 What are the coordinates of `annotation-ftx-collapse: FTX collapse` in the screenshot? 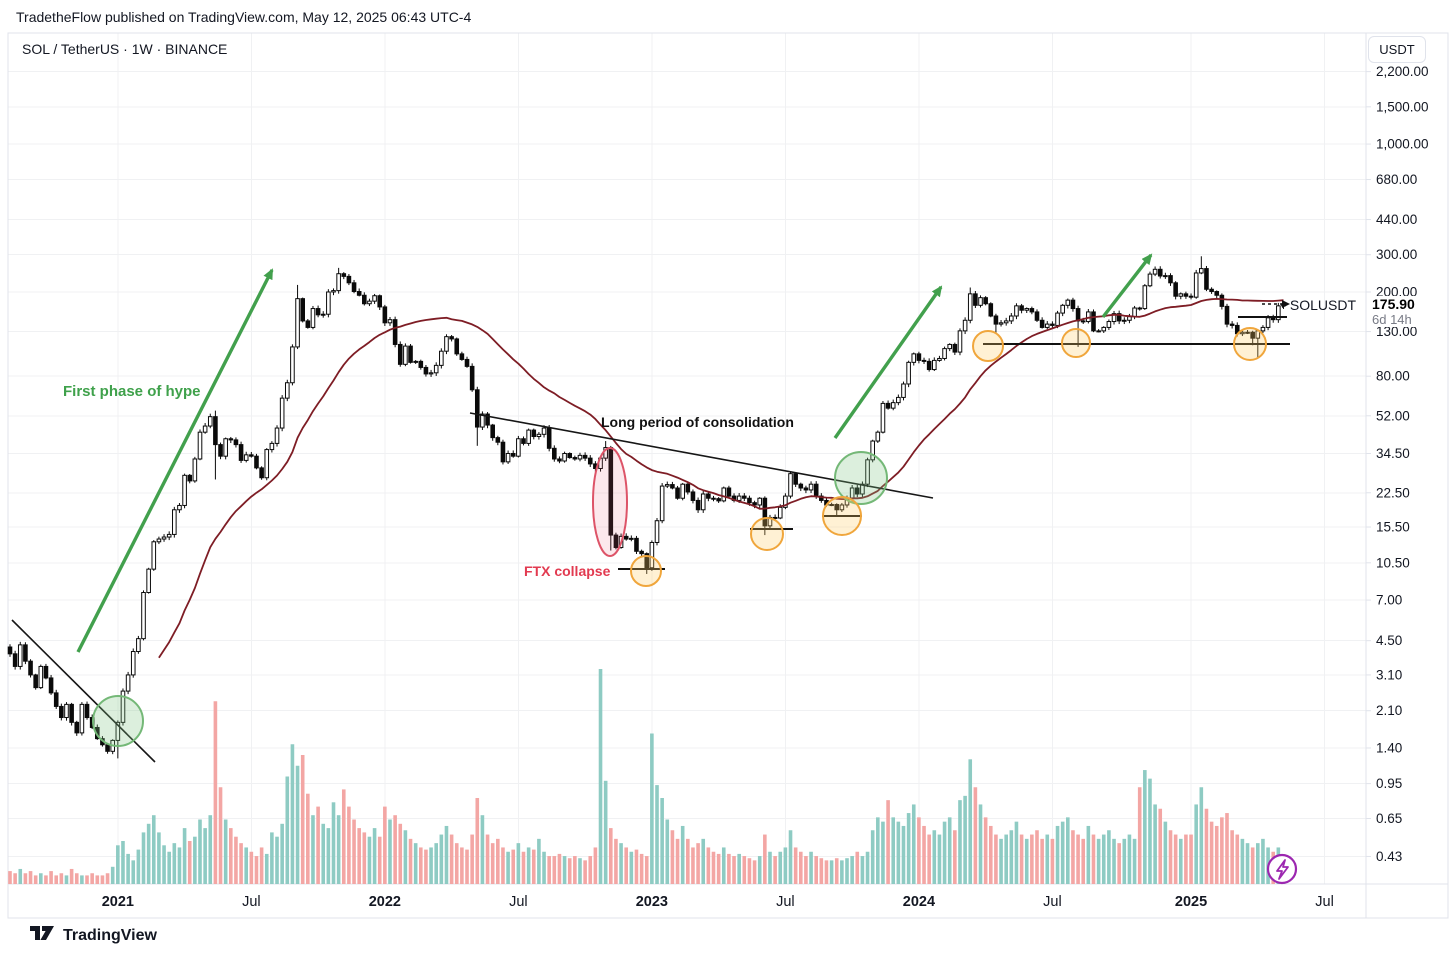 It's located at (567, 571).